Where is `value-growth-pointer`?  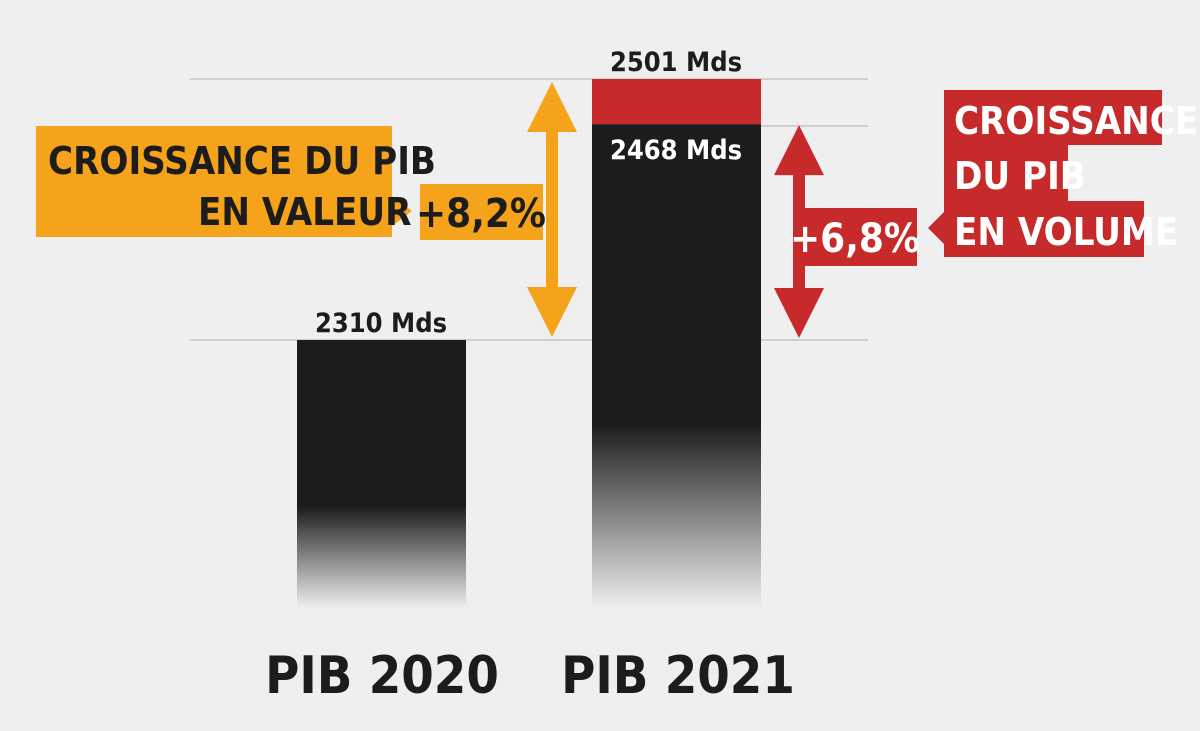 value-growth-pointer is located at coordinates (402, 211).